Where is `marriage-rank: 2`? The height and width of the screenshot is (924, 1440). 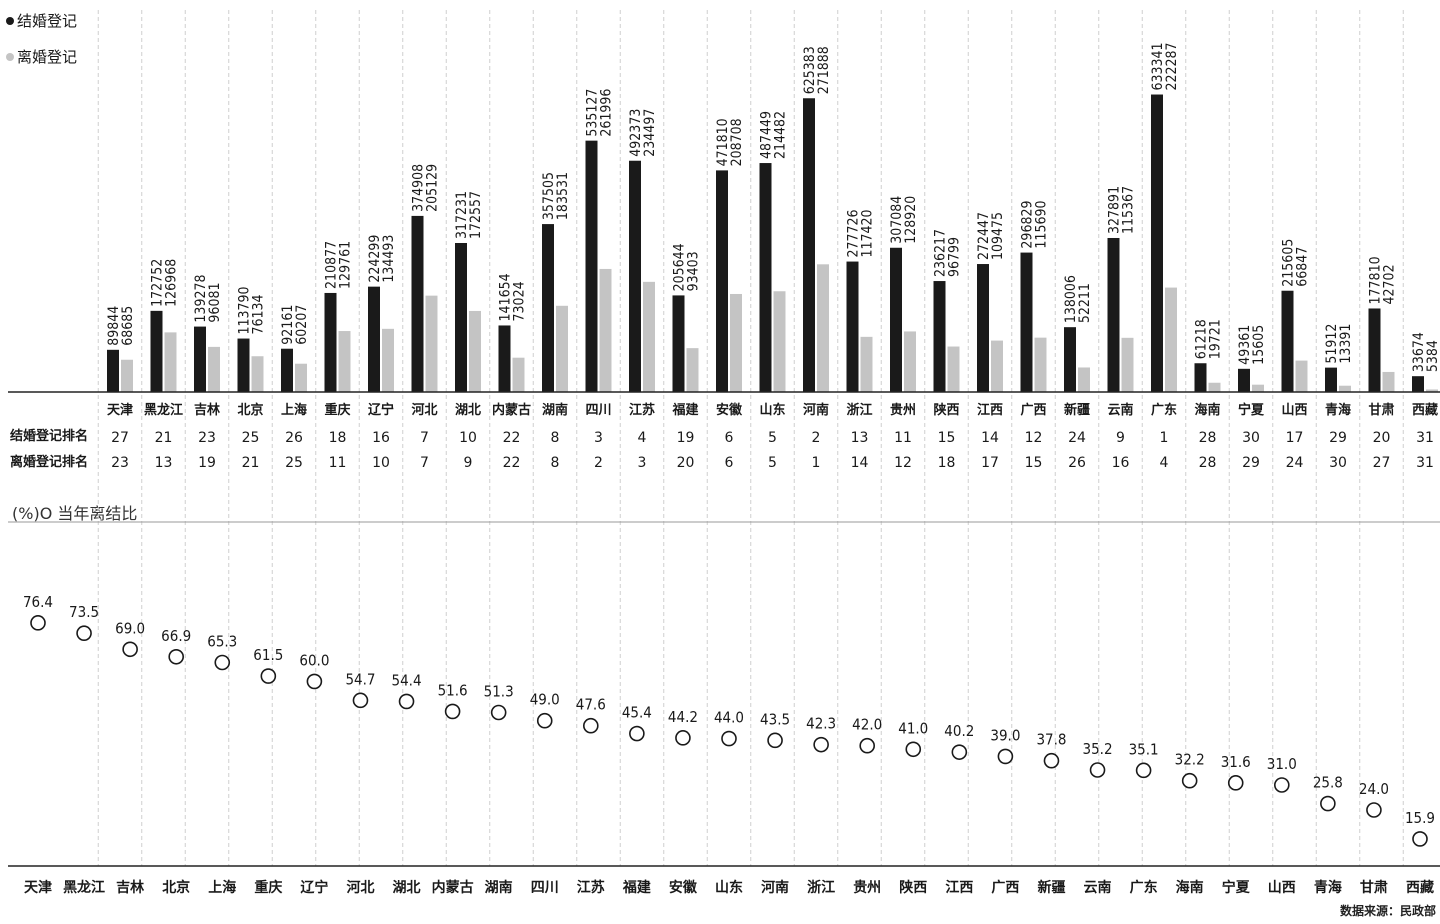 marriage-rank: 2 is located at coordinates (816, 438).